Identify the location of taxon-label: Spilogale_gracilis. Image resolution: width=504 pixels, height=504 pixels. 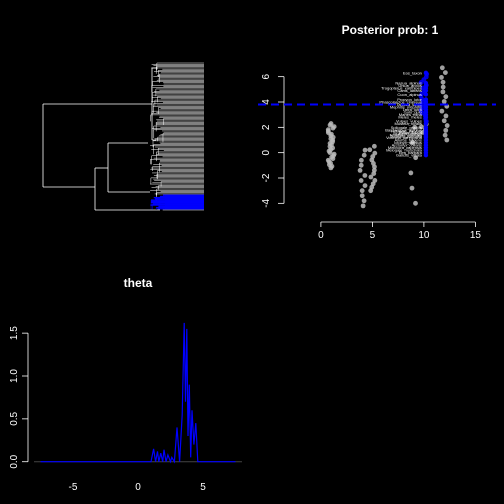
(406, 127).